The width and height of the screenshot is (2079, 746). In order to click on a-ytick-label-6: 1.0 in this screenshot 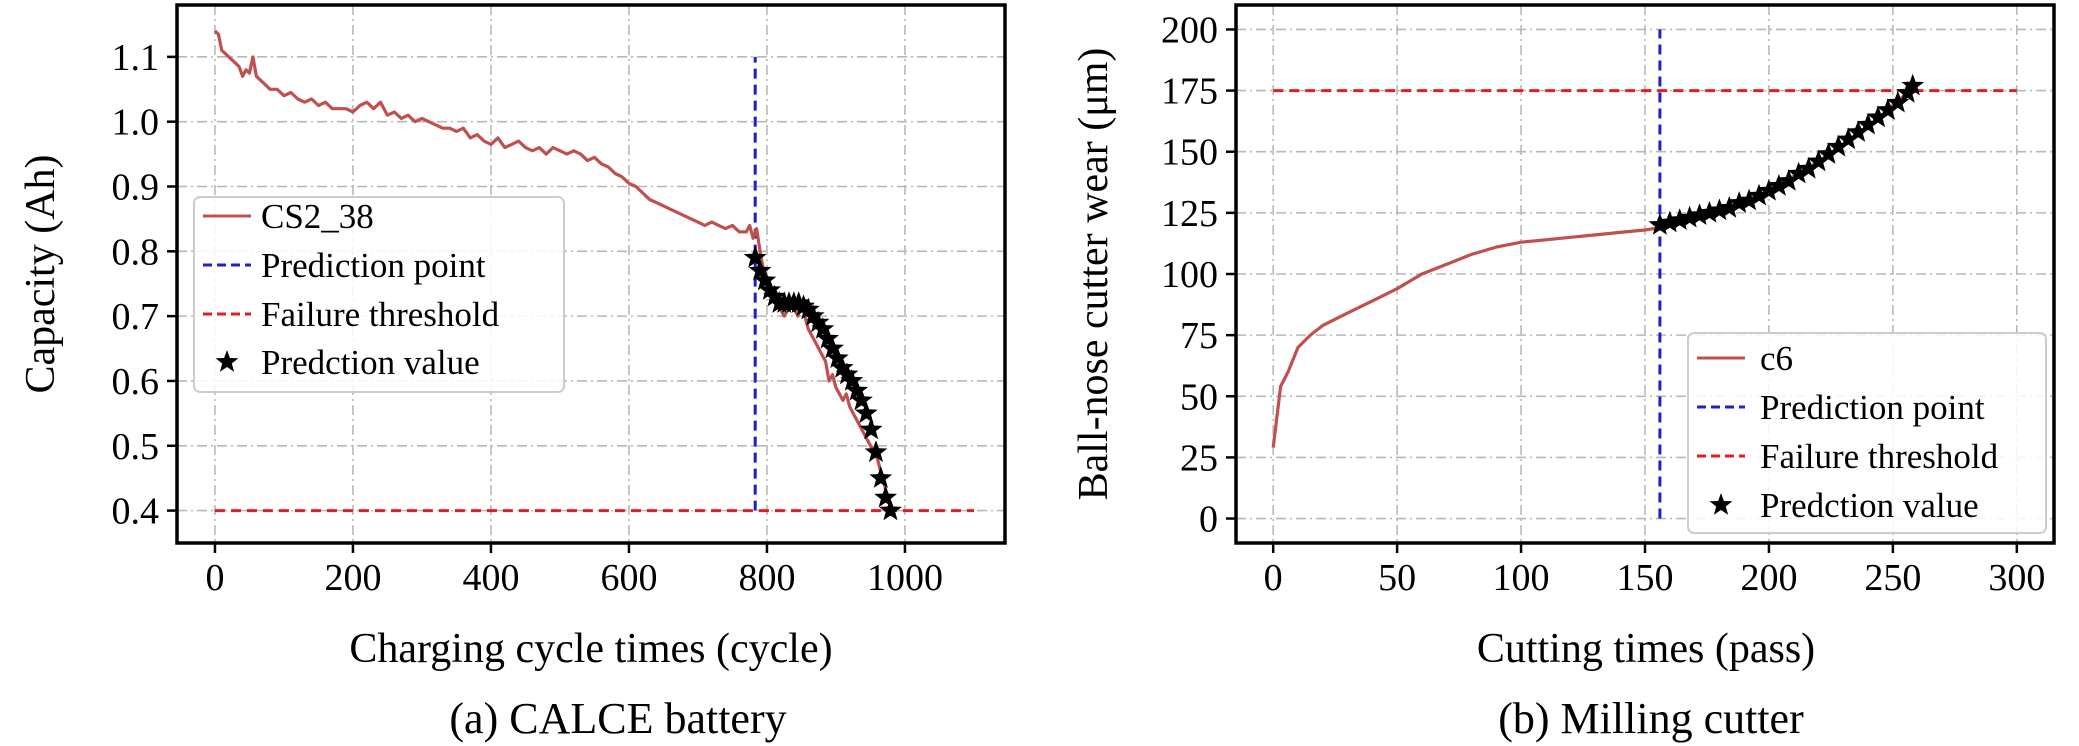, I will do `click(136, 123)`.